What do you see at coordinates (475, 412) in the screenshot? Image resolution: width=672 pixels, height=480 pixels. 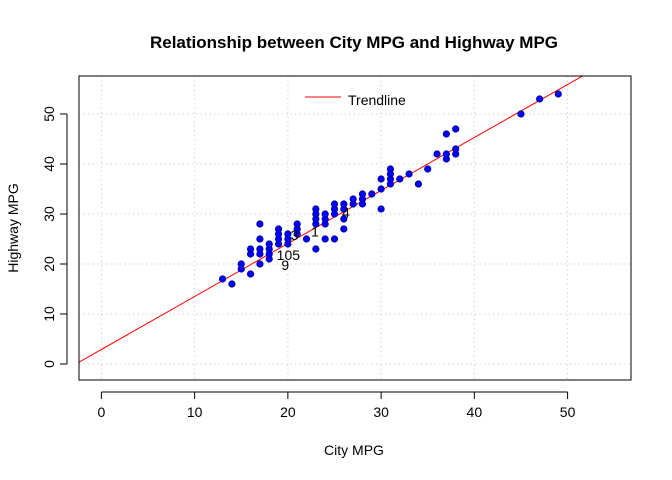 I see `x-tick-label-40: 40` at bounding box center [475, 412].